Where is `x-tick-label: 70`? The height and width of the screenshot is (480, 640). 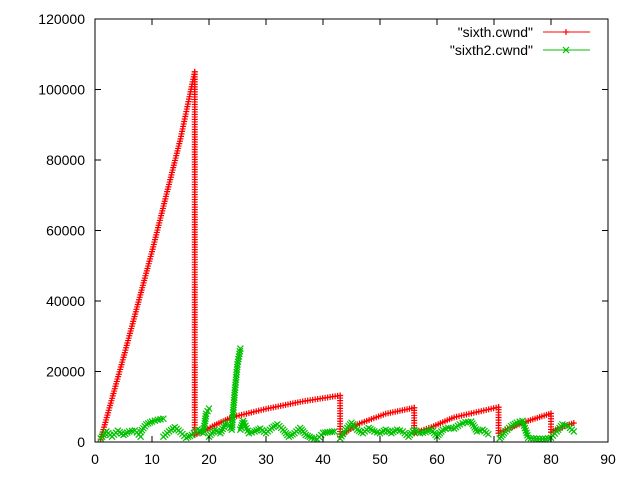 x-tick-label: 70 is located at coordinates (494, 459).